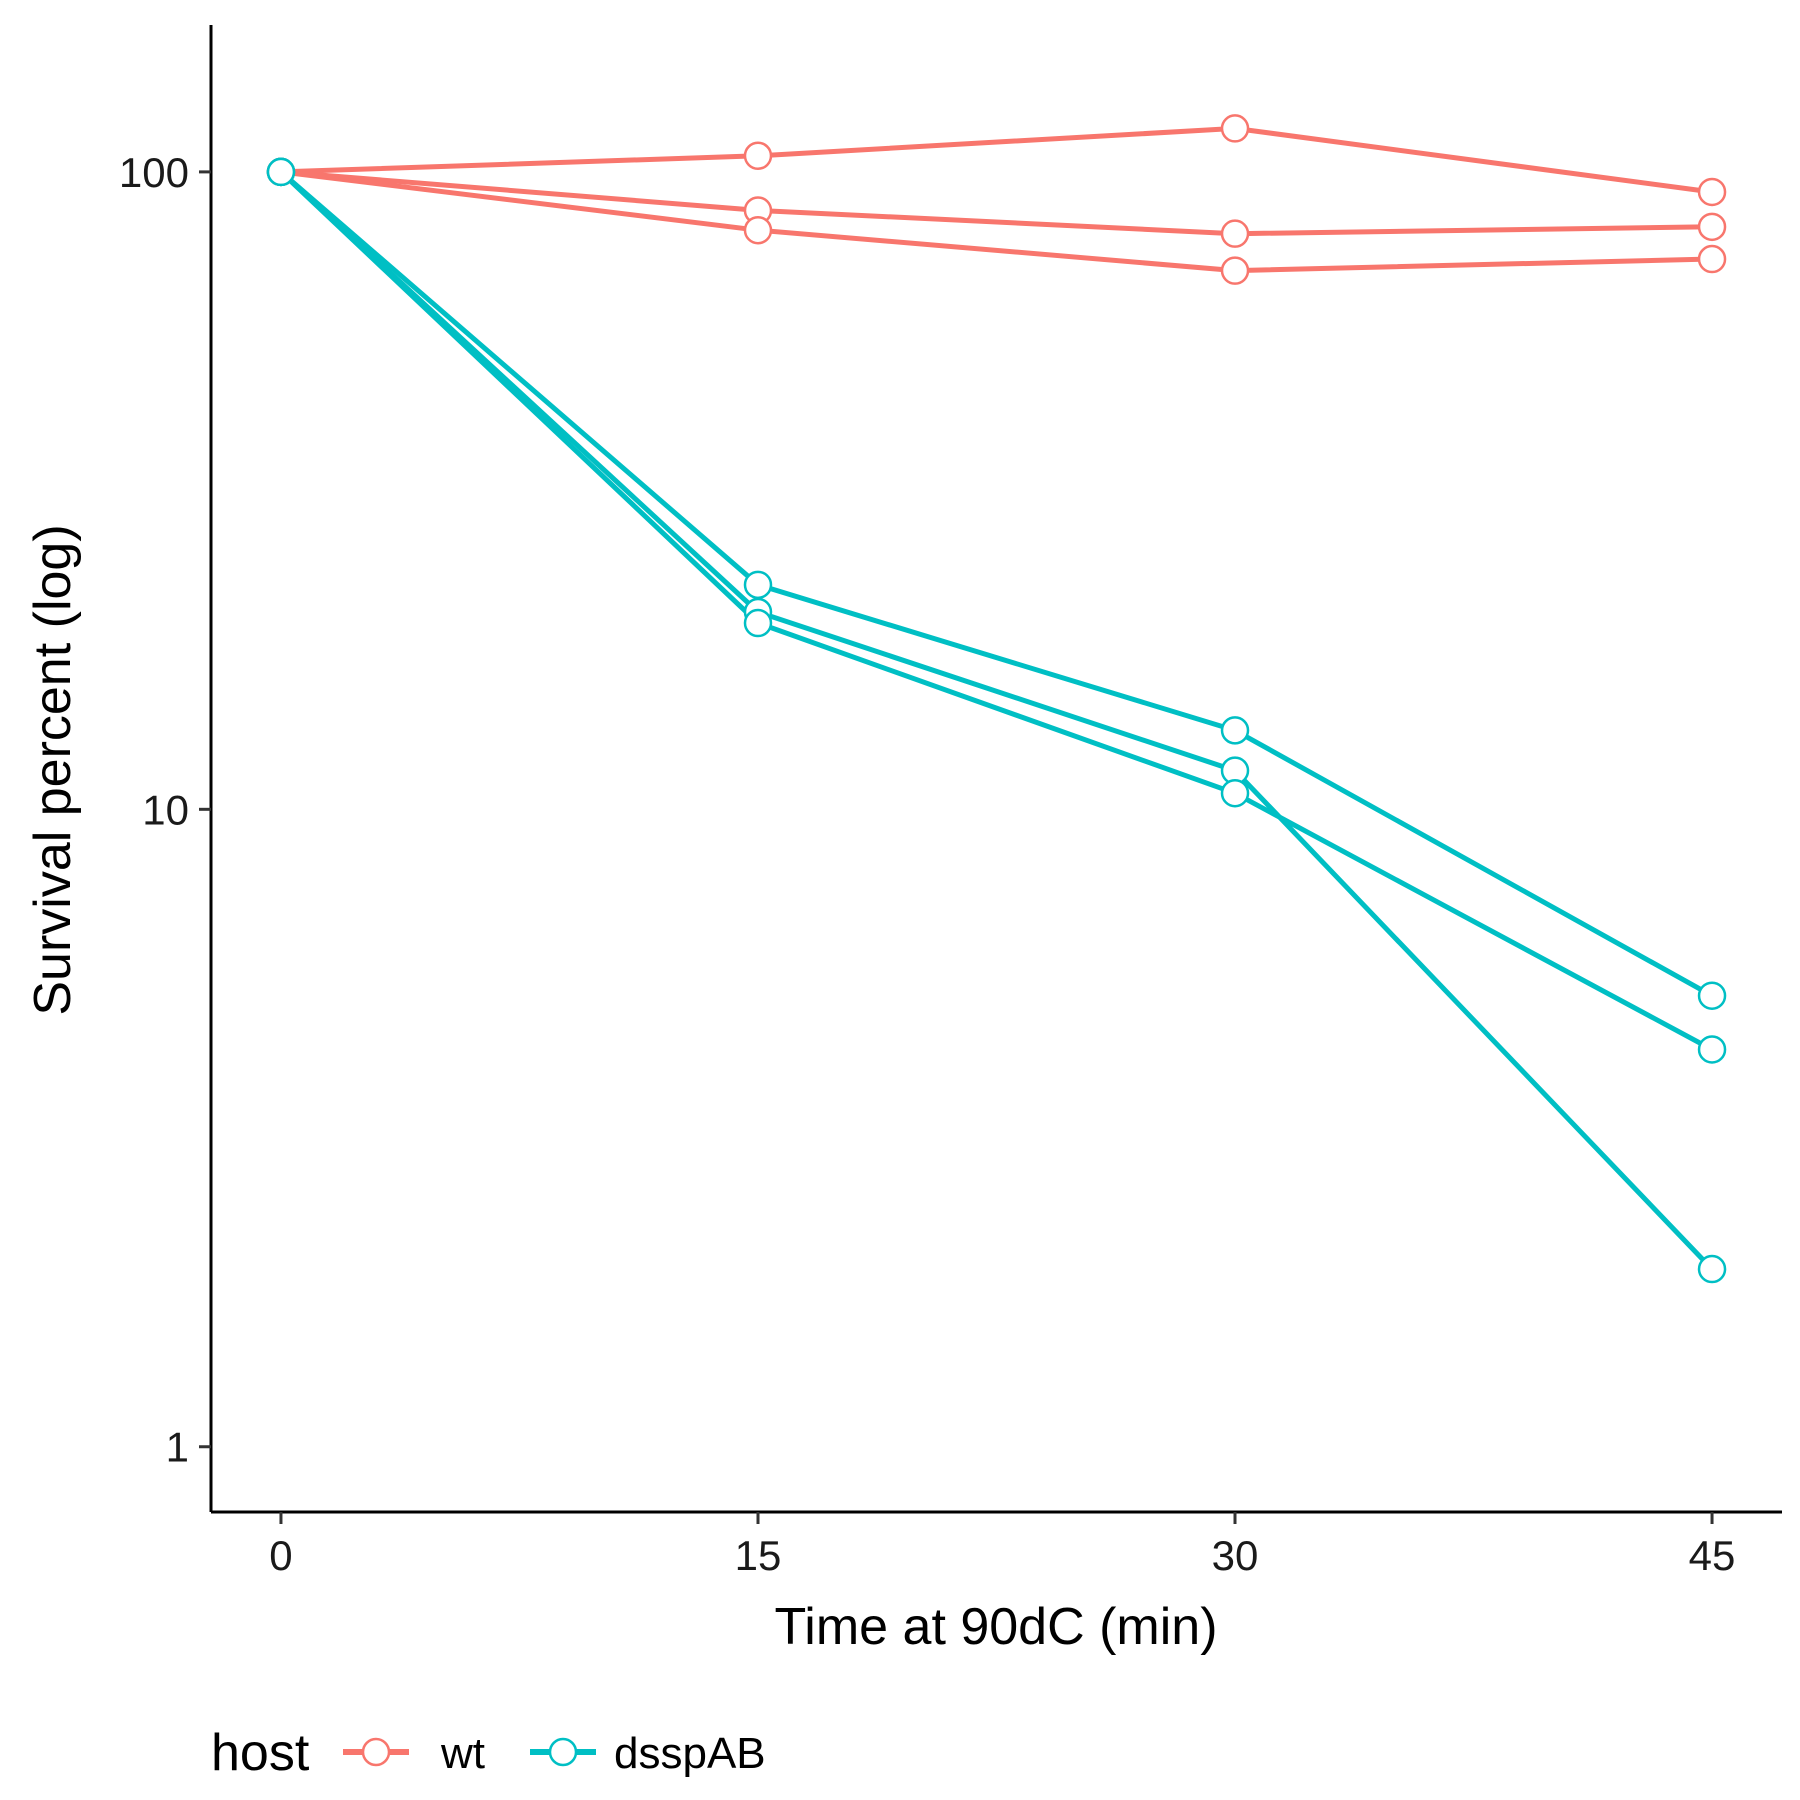 This screenshot has width=1800, height=1800. I want to click on y-axis-title: Survival percent (log), so click(53, 769).